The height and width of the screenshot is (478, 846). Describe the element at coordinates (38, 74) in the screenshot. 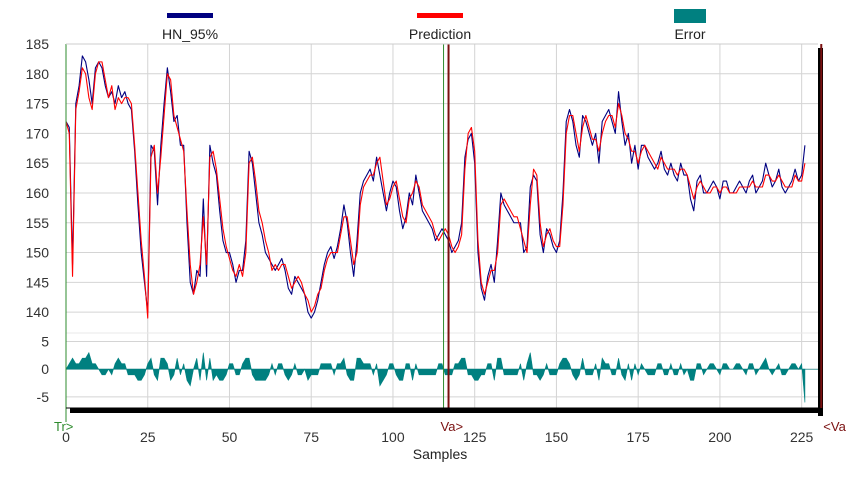

I see `y-tick-label: 180` at that location.